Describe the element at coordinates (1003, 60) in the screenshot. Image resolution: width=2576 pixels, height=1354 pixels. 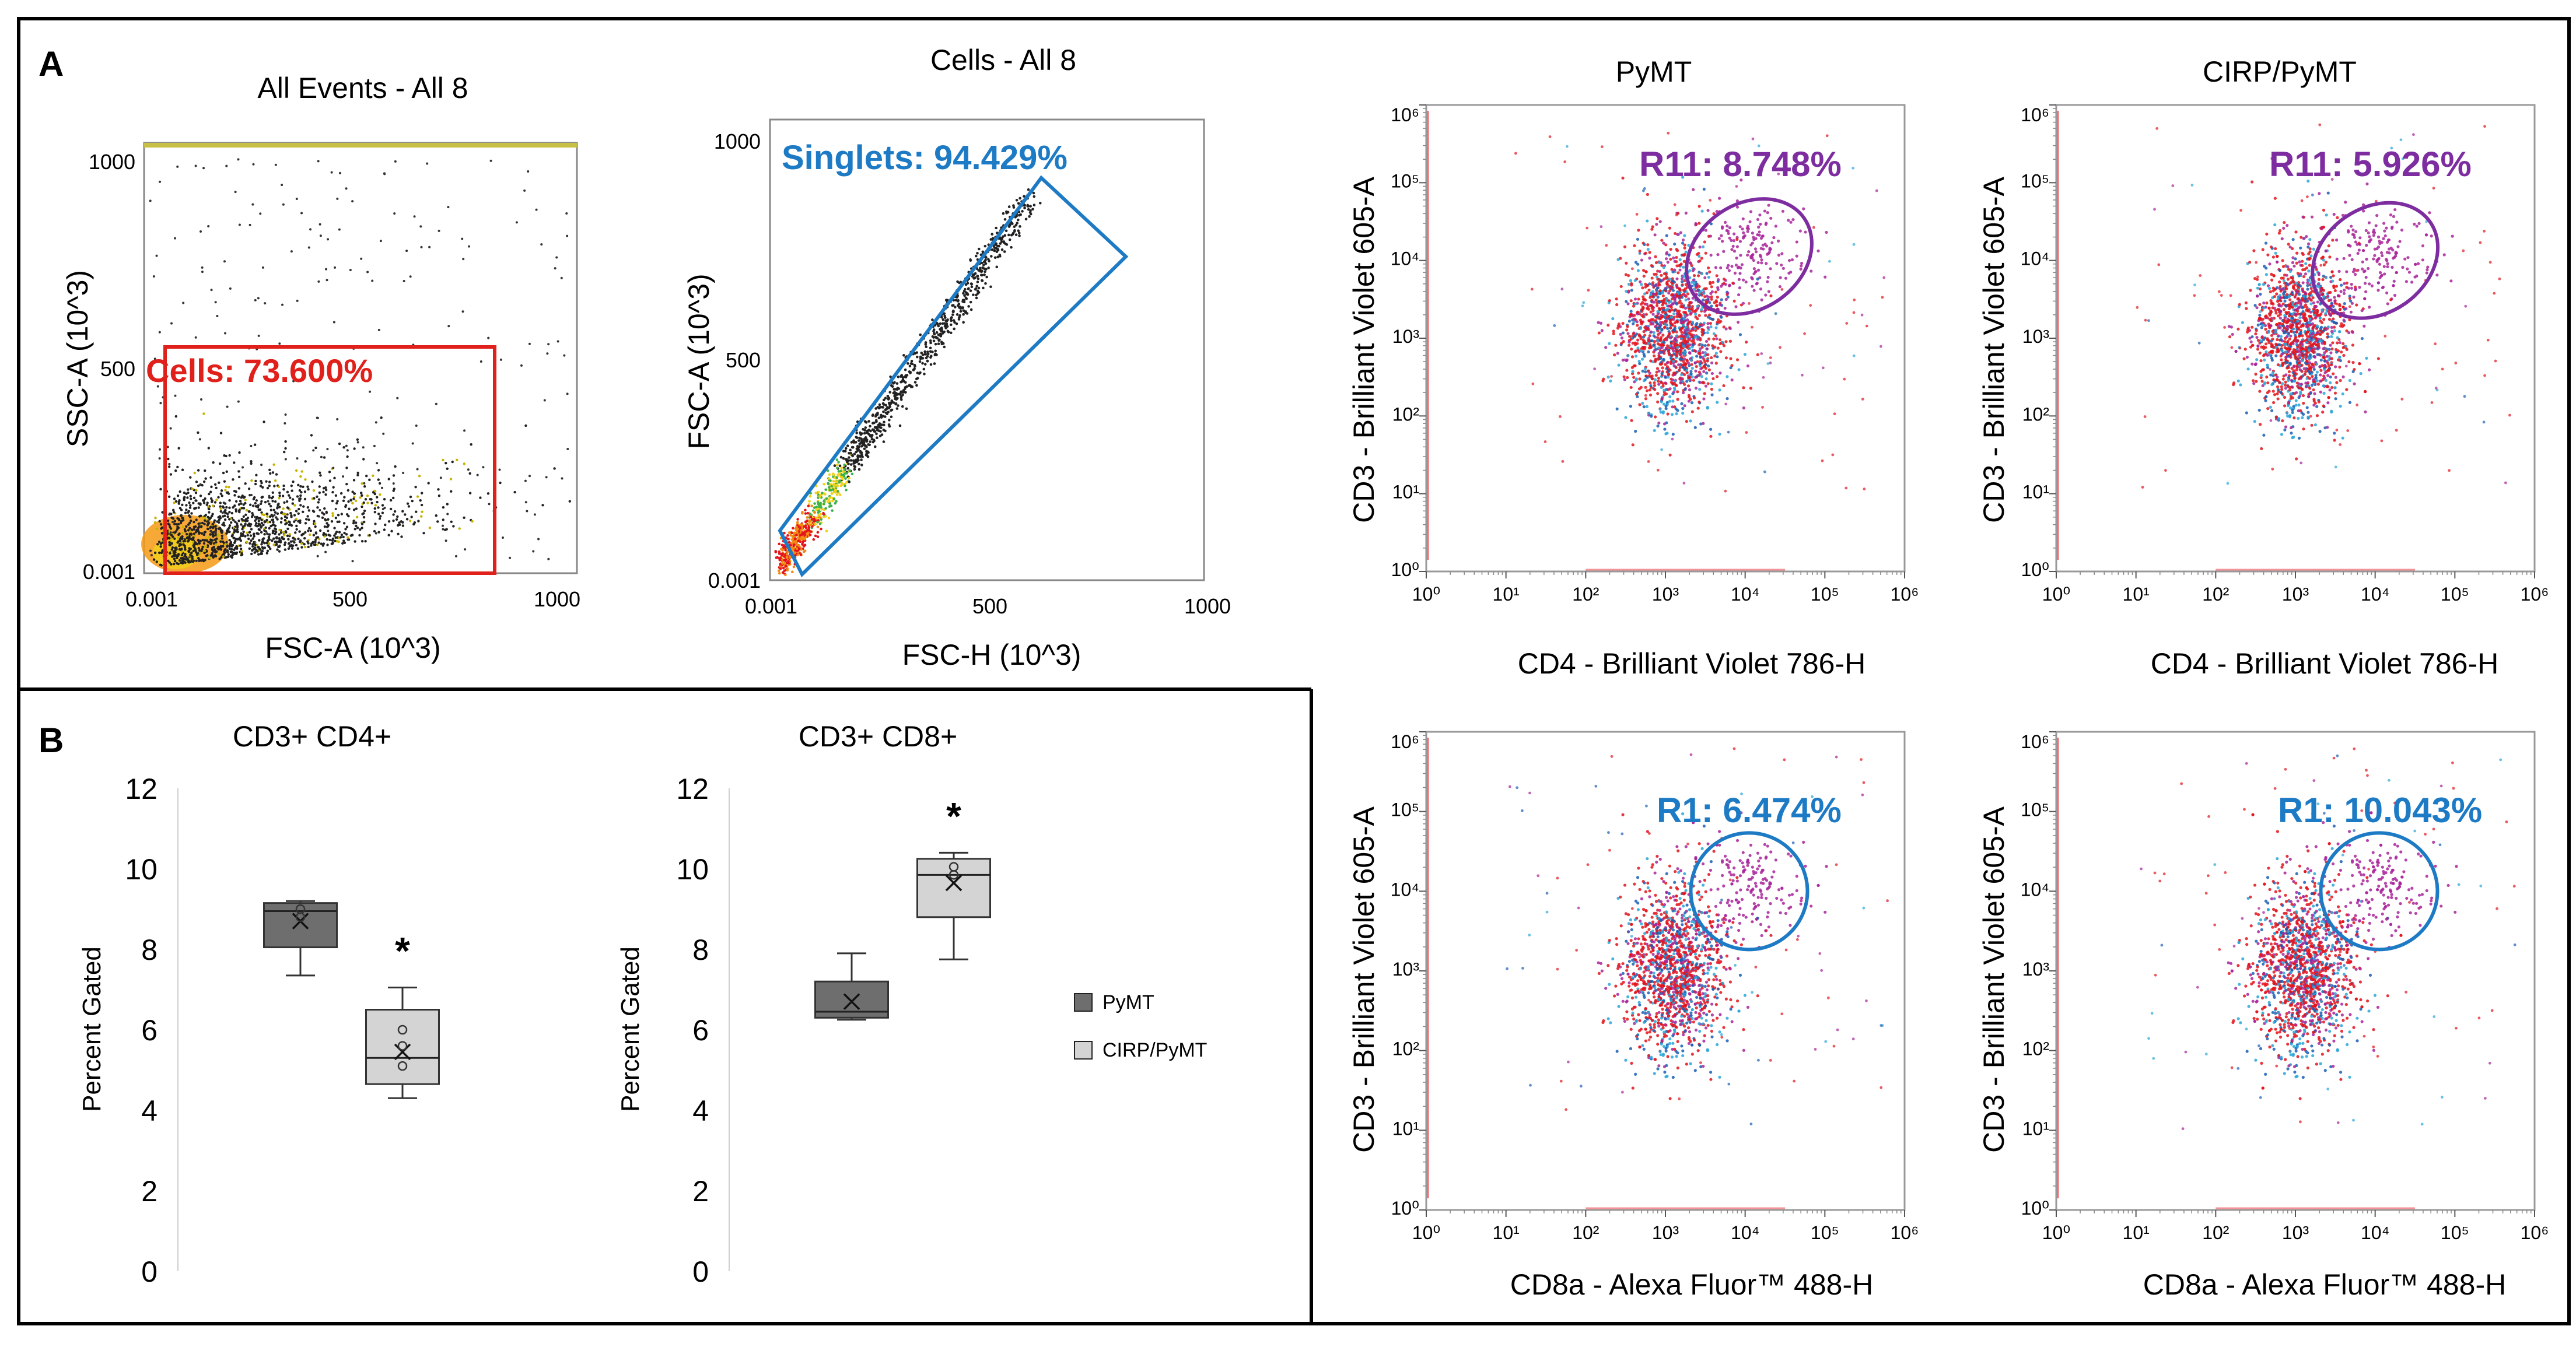
I see `plot-title: Cells - All 8` at that location.